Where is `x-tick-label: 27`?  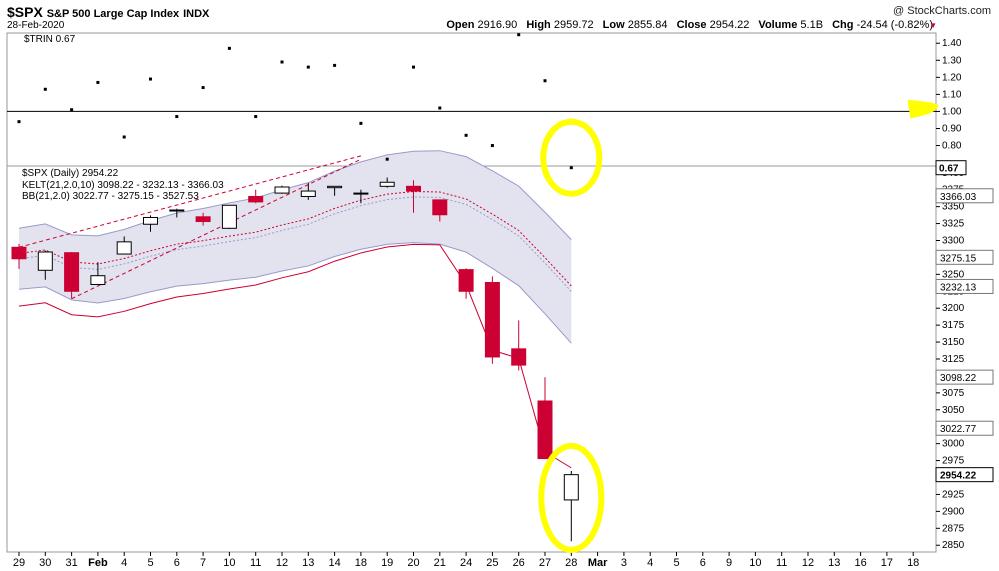 x-tick-label: 27 is located at coordinates (545, 563).